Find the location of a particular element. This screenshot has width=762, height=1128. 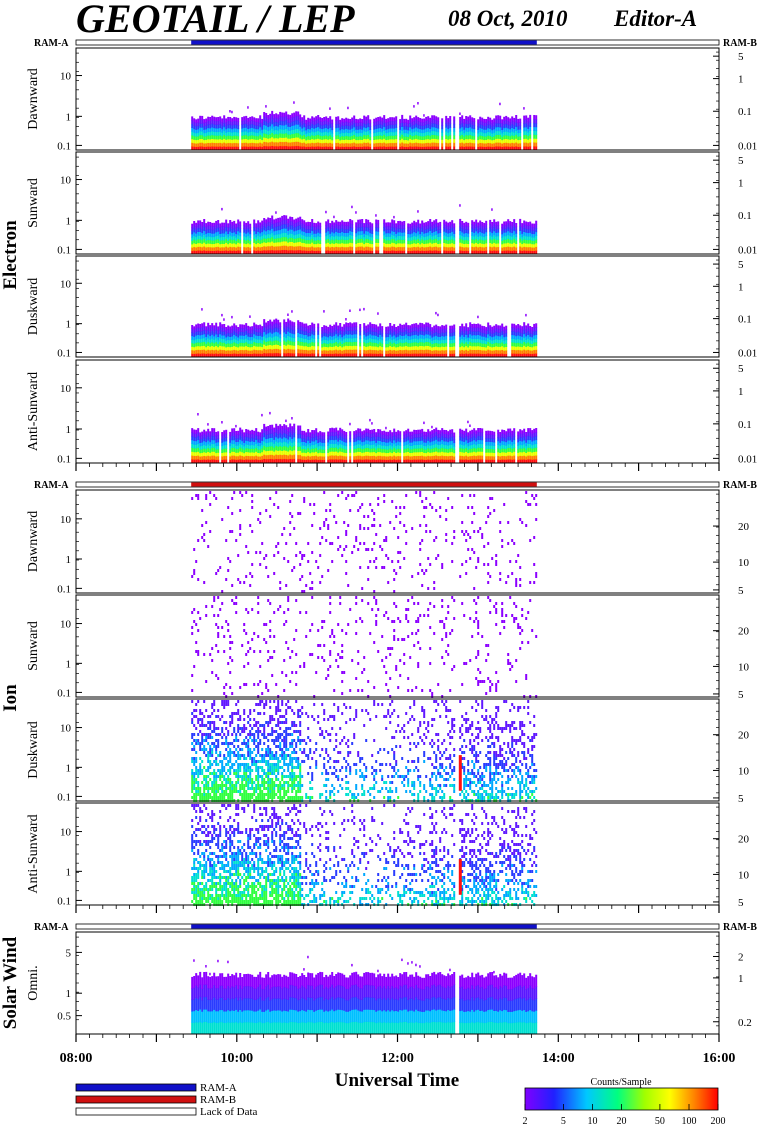

legend-ram-b-label: RAM-B is located at coordinates (218, 1100).